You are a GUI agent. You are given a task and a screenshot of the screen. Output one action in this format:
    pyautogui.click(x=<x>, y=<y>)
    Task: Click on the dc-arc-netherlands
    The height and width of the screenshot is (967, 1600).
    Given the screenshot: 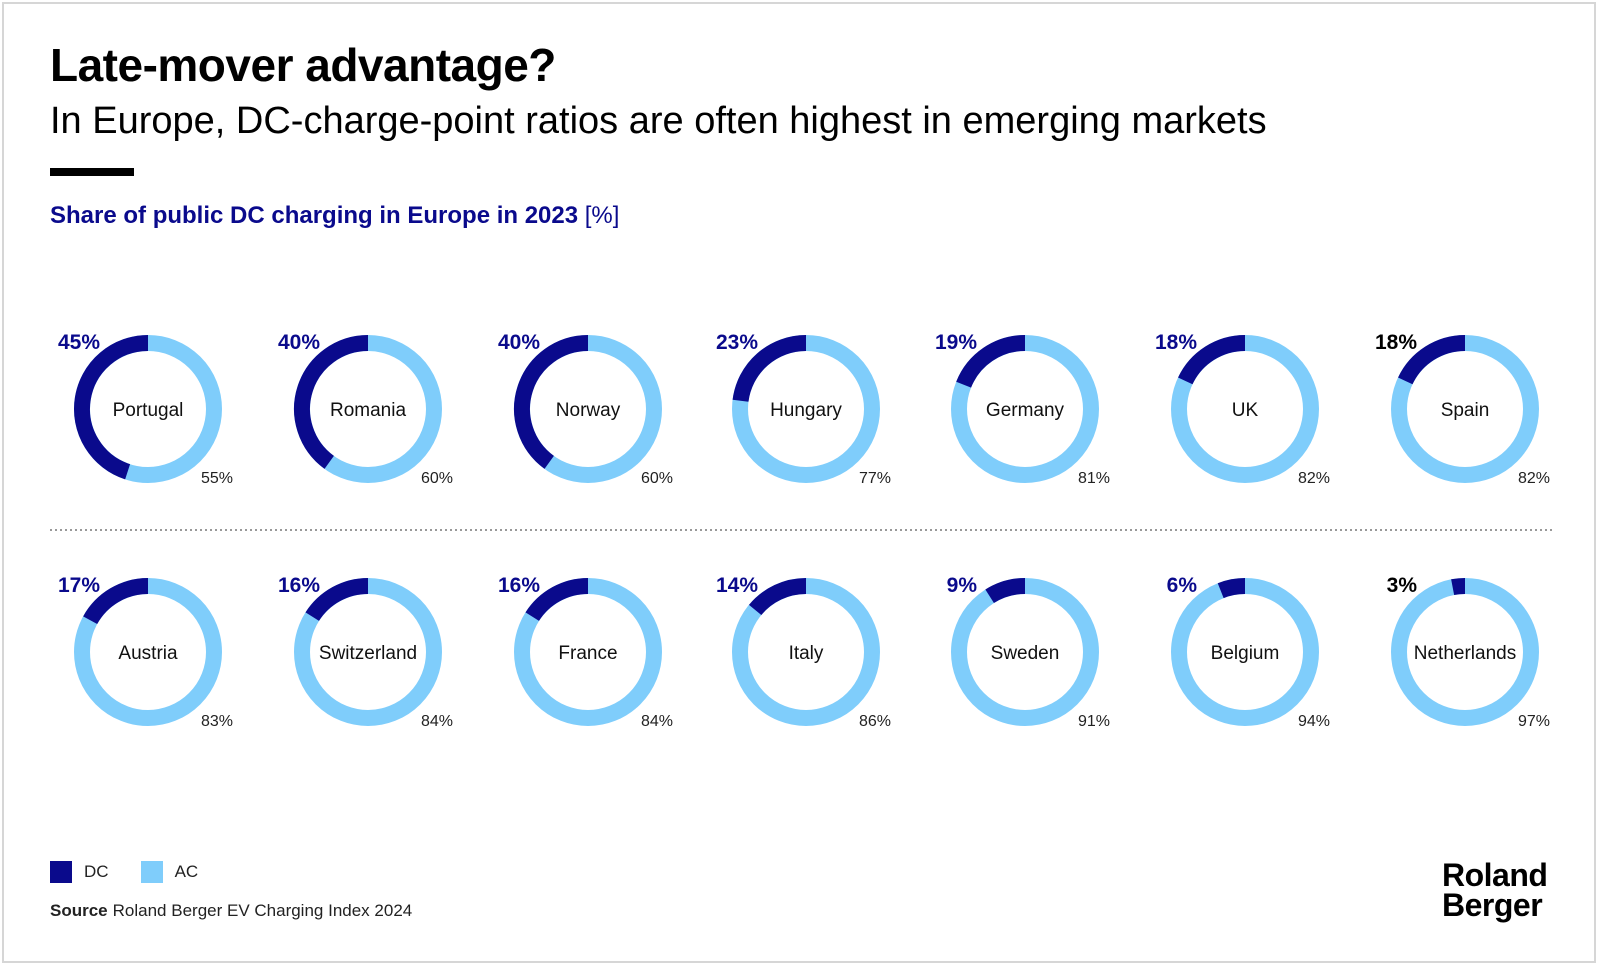 What is the action you would take?
    pyautogui.click(x=1458, y=587)
    